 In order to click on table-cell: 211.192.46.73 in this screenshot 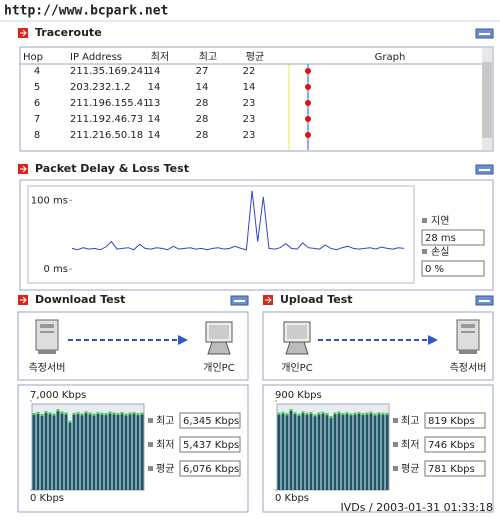, I will do `click(106, 119)`.